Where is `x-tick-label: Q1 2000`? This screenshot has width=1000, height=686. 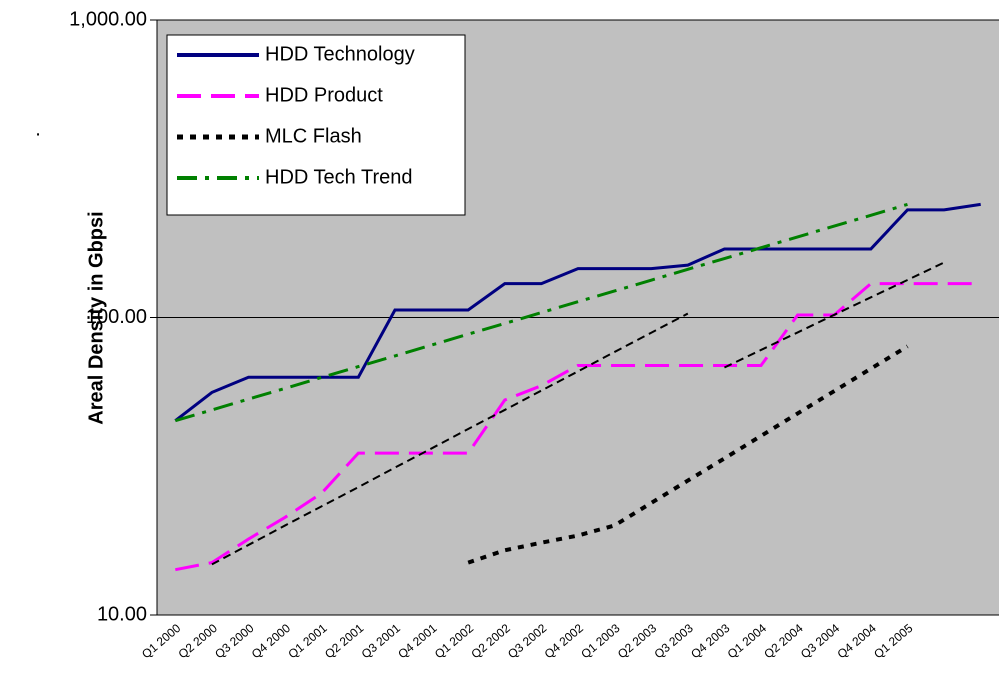 x-tick-label: Q1 2000 is located at coordinates (161, 641).